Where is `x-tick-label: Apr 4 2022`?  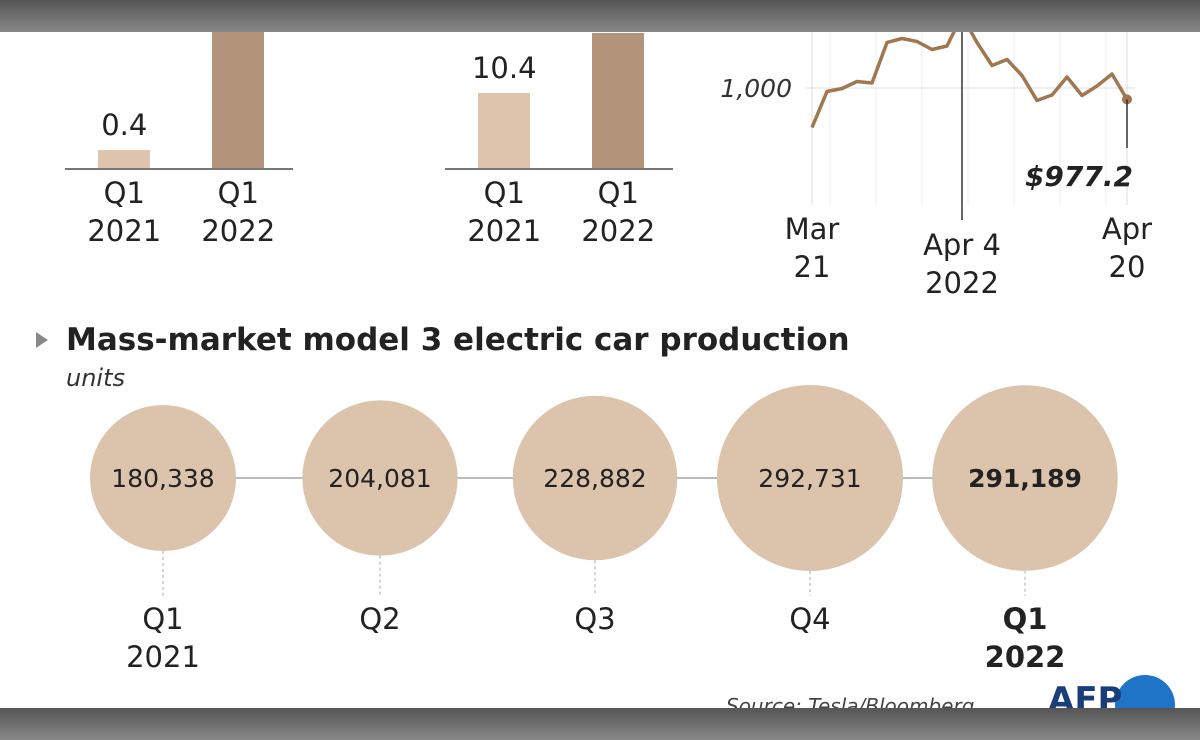 x-tick-label: Apr 4 2022 is located at coordinates (962, 264).